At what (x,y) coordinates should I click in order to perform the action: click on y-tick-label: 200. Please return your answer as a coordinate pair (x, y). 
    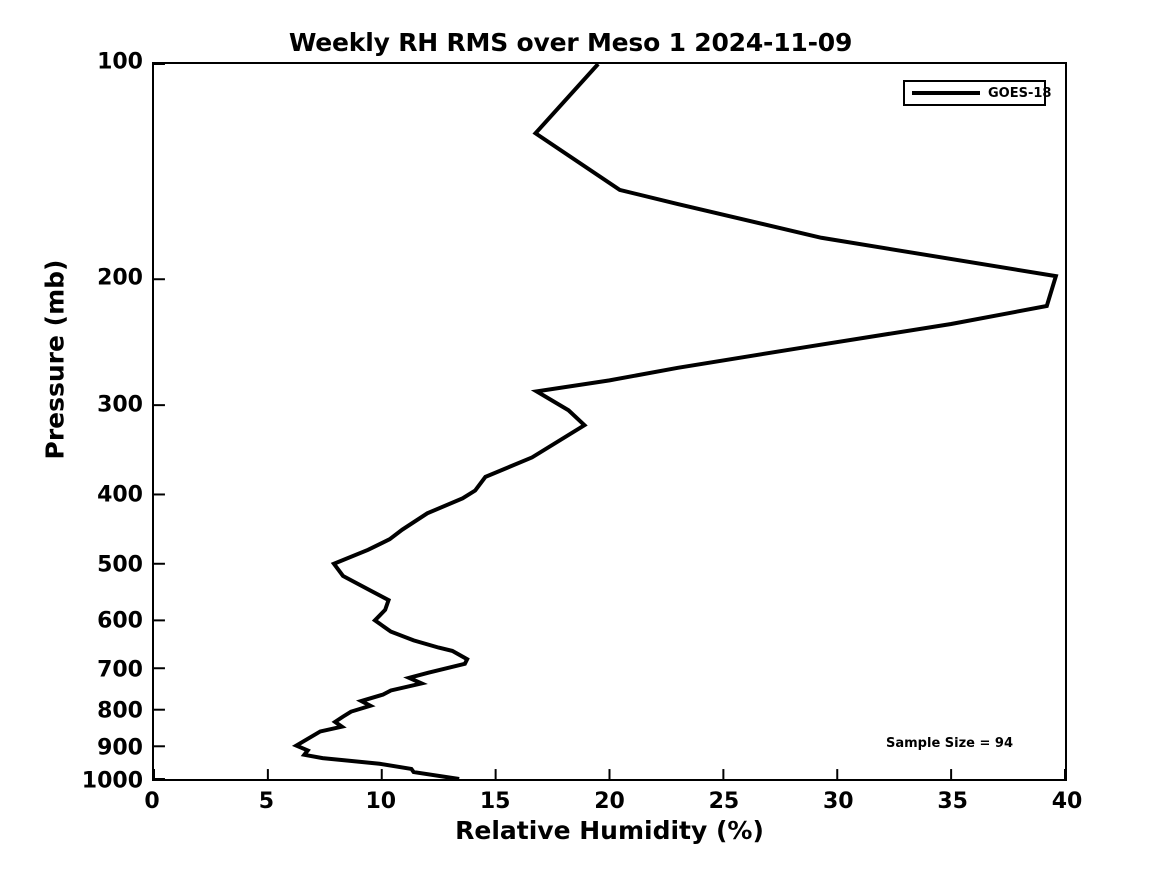
    Looking at the image, I should click on (120, 278).